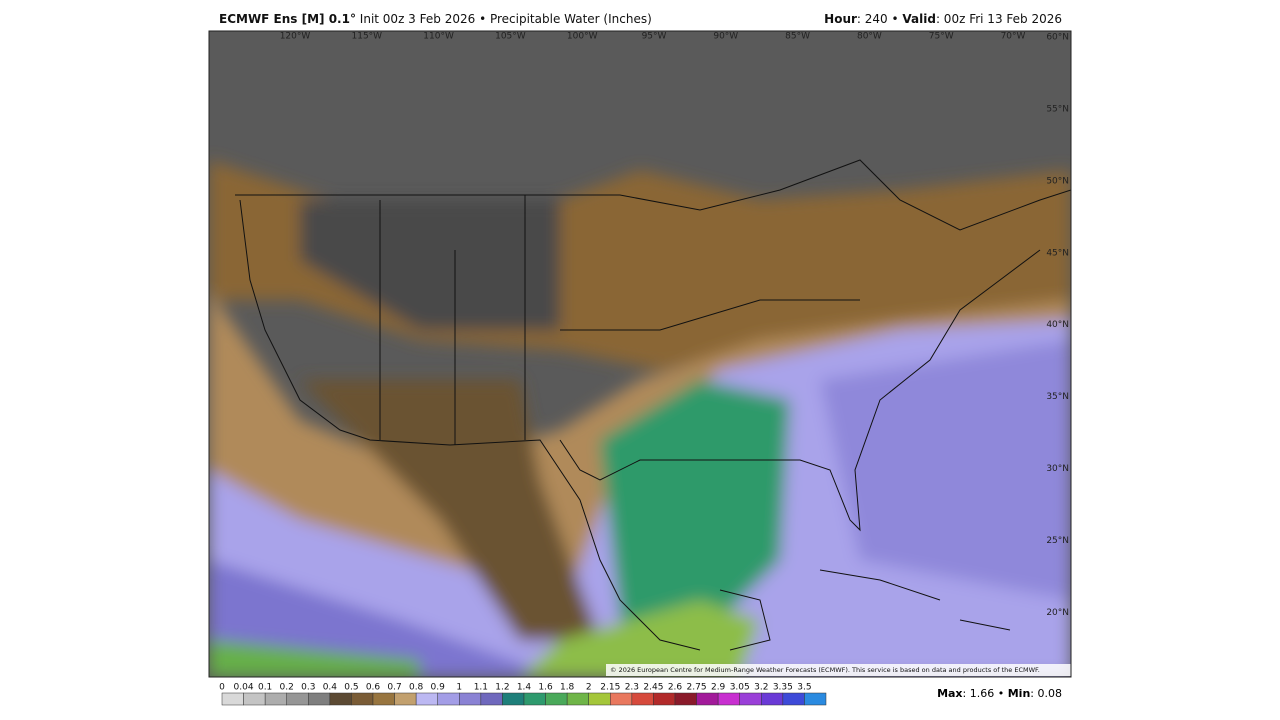  Describe the element at coordinates (1057, 181) in the screenshot. I see `latitude-label: 50°N` at that location.